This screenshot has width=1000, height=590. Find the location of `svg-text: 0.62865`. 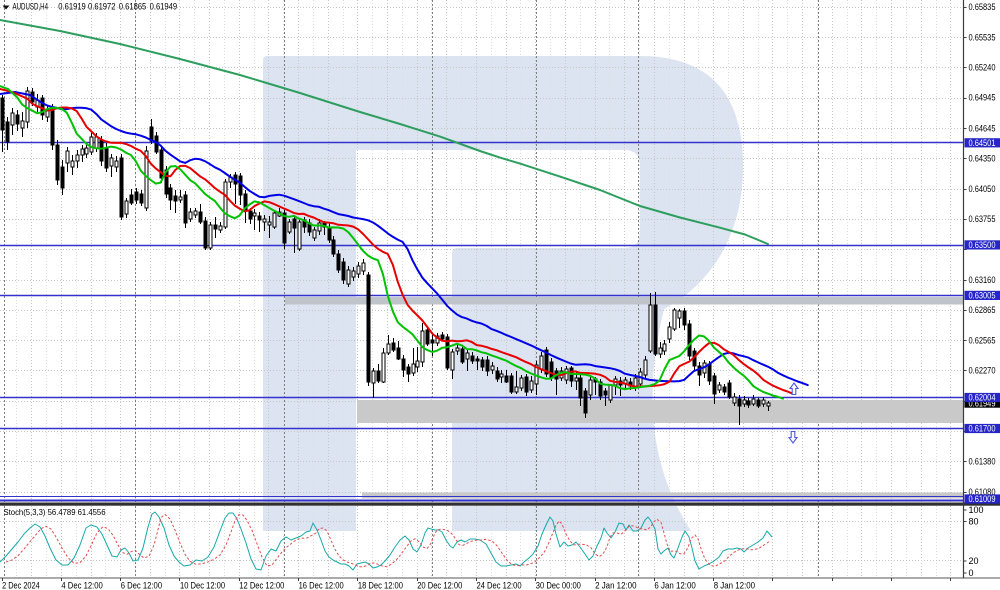

svg-text: 0.62865 is located at coordinates (982, 310).